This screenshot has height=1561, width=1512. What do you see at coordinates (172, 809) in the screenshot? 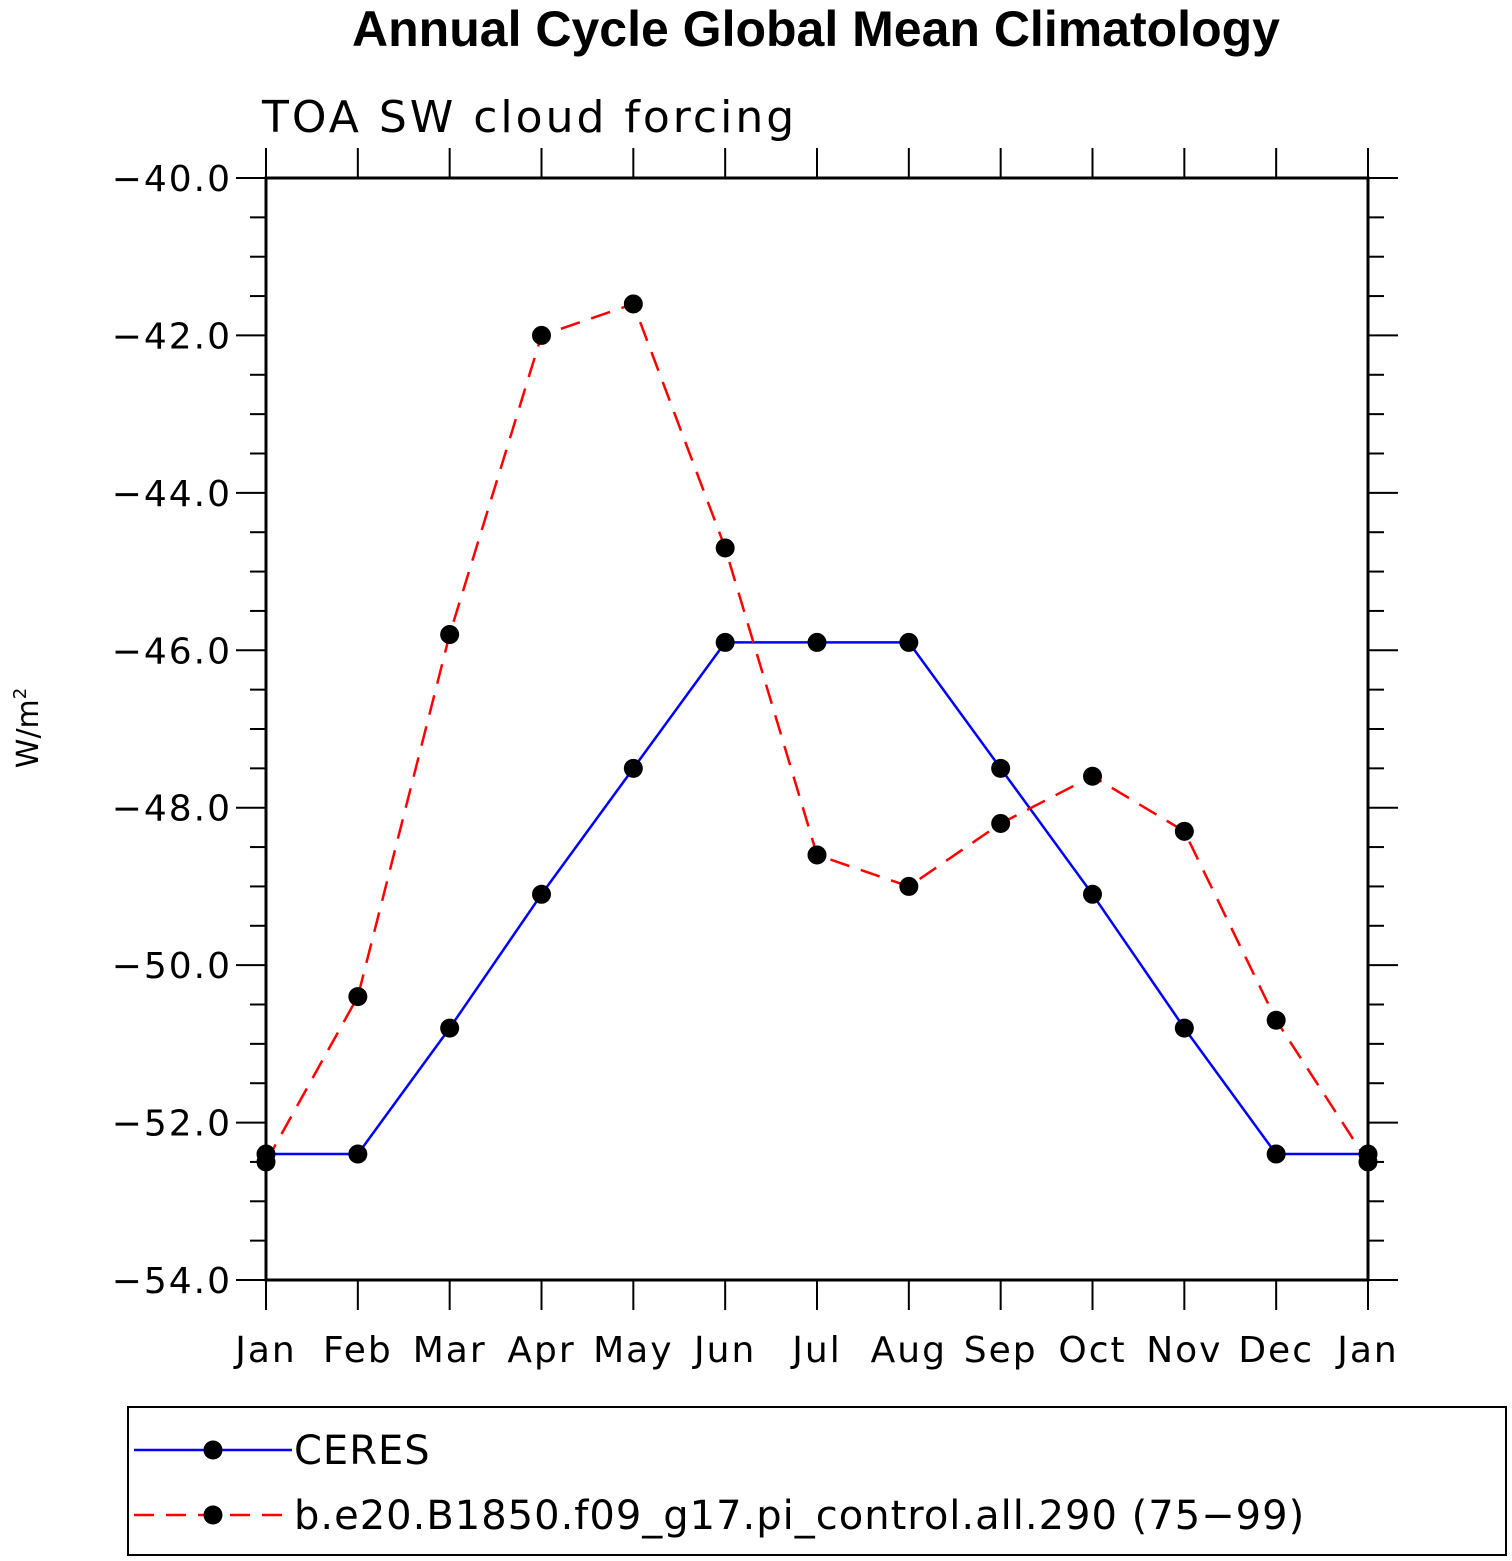
I see `y-tick-label: −48.0` at bounding box center [172, 809].